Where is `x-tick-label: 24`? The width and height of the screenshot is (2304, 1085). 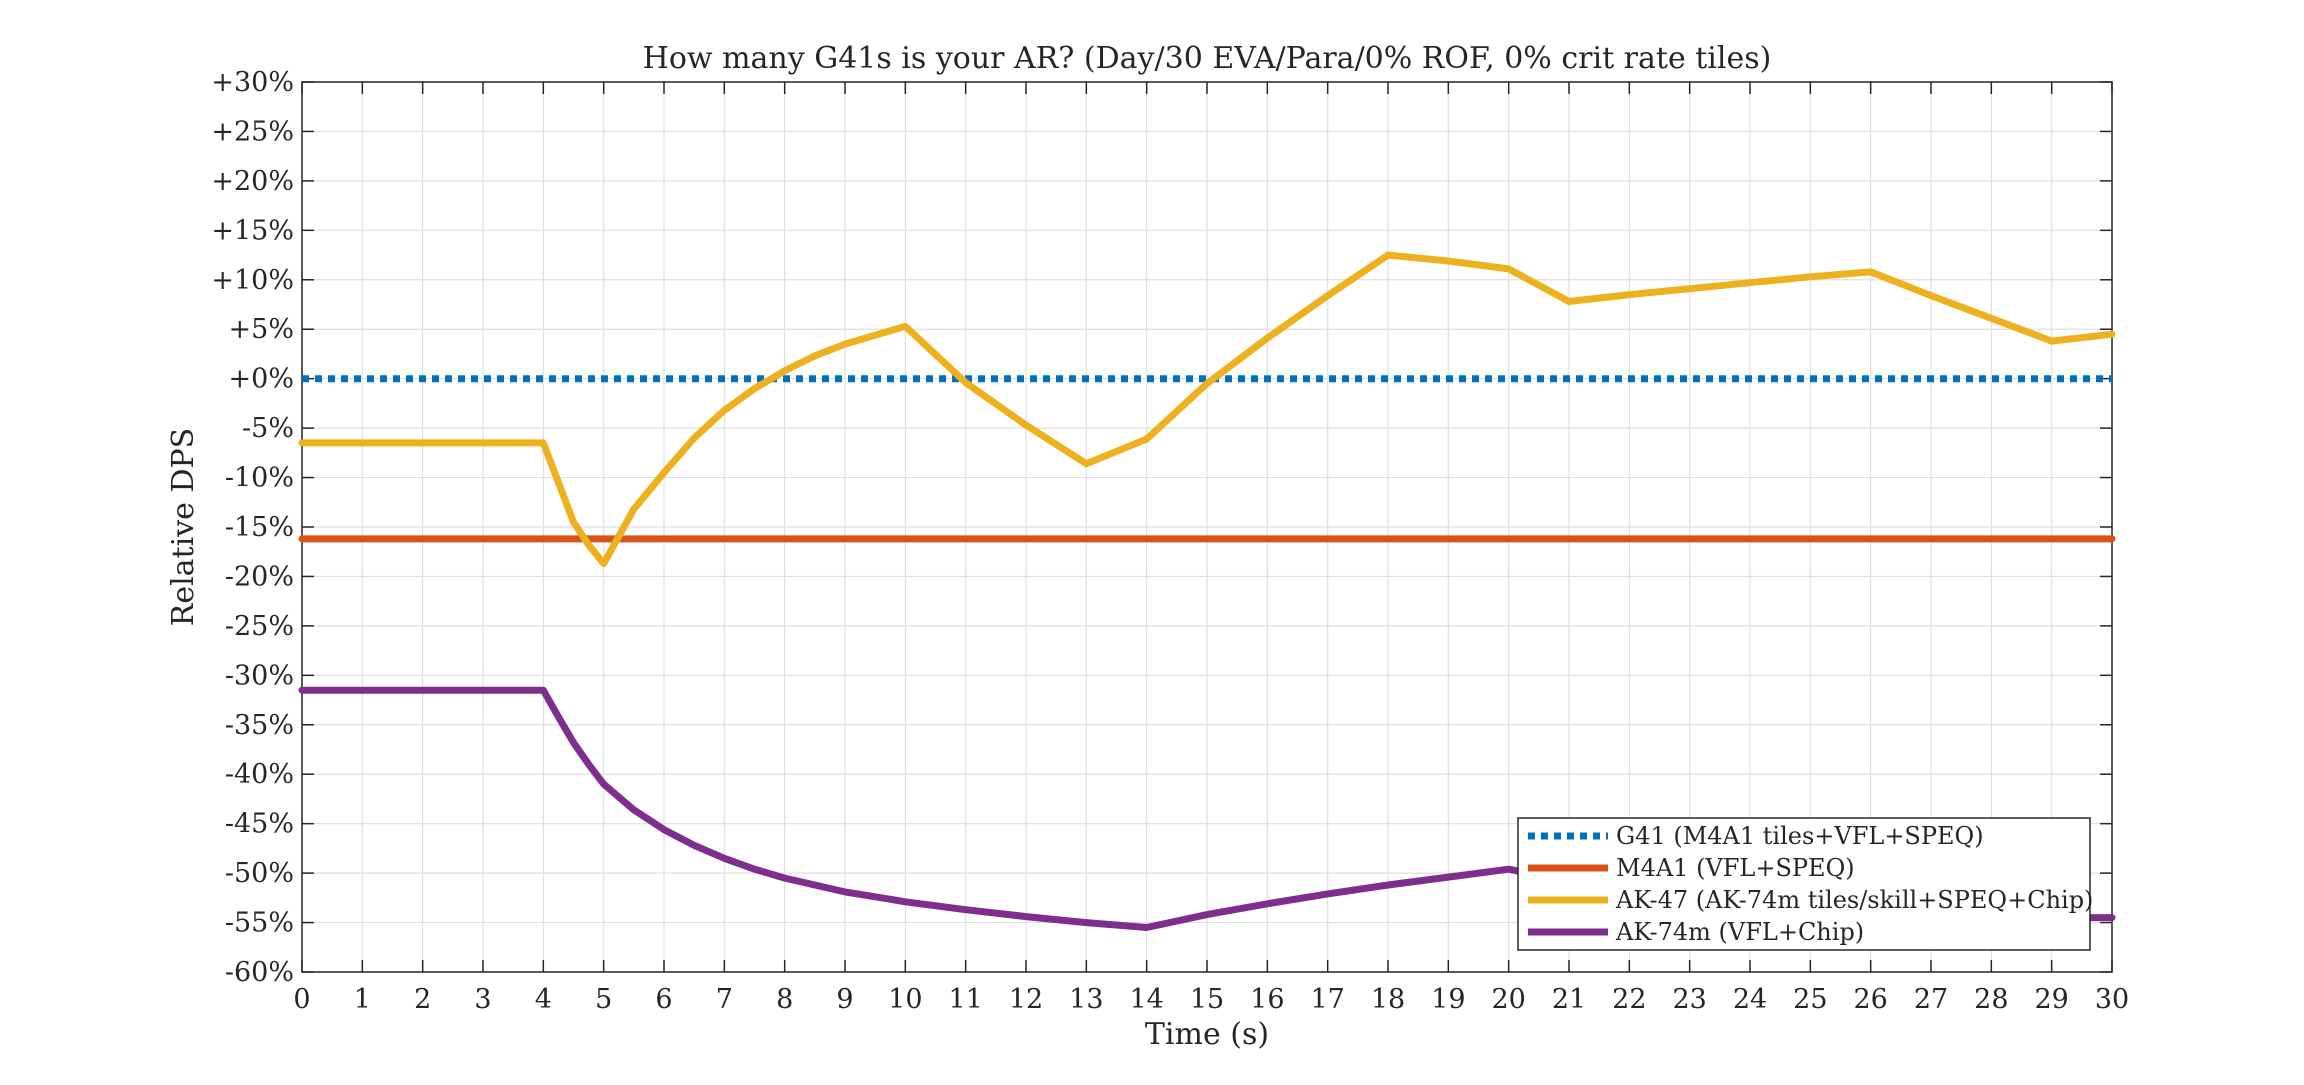
x-tick-label: 24 is located at coordinates (1750, 999).